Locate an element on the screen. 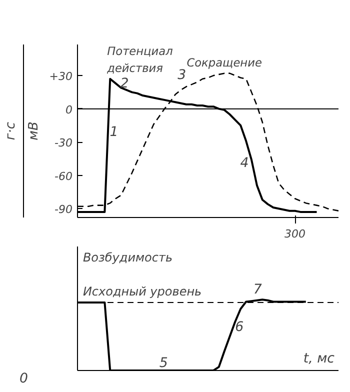 Image resolution: width=350 pixels, height=392 pixels. ref-line-label: Исходный уровень is located at coordinates (142, 291).